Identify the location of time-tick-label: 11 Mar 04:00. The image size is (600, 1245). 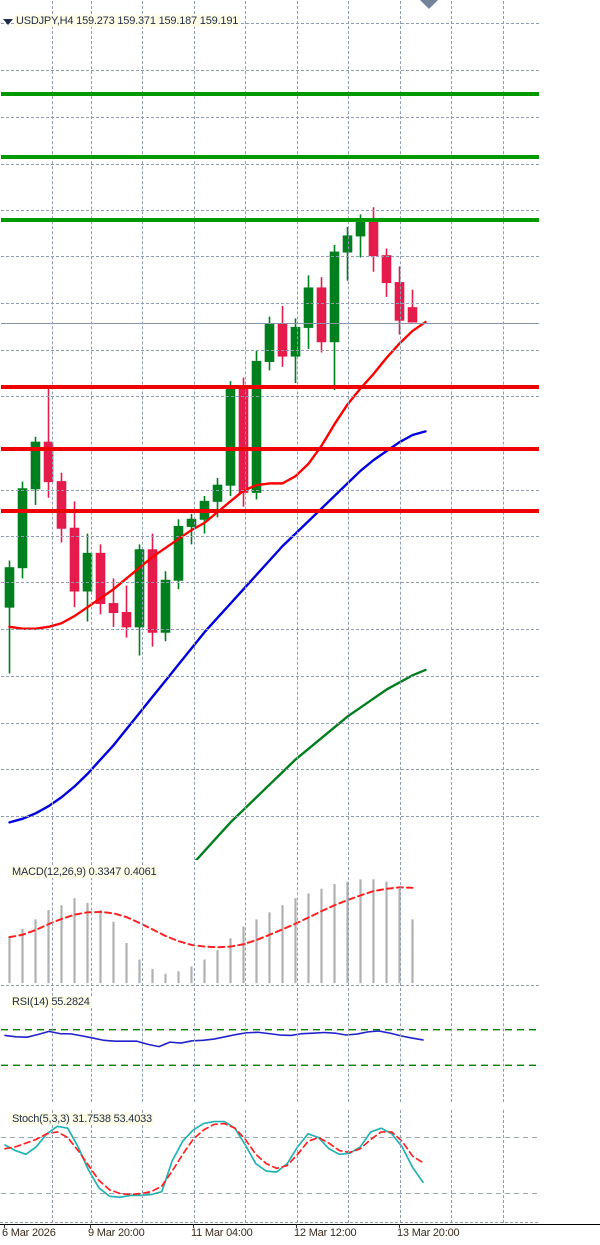
(222, 1233).